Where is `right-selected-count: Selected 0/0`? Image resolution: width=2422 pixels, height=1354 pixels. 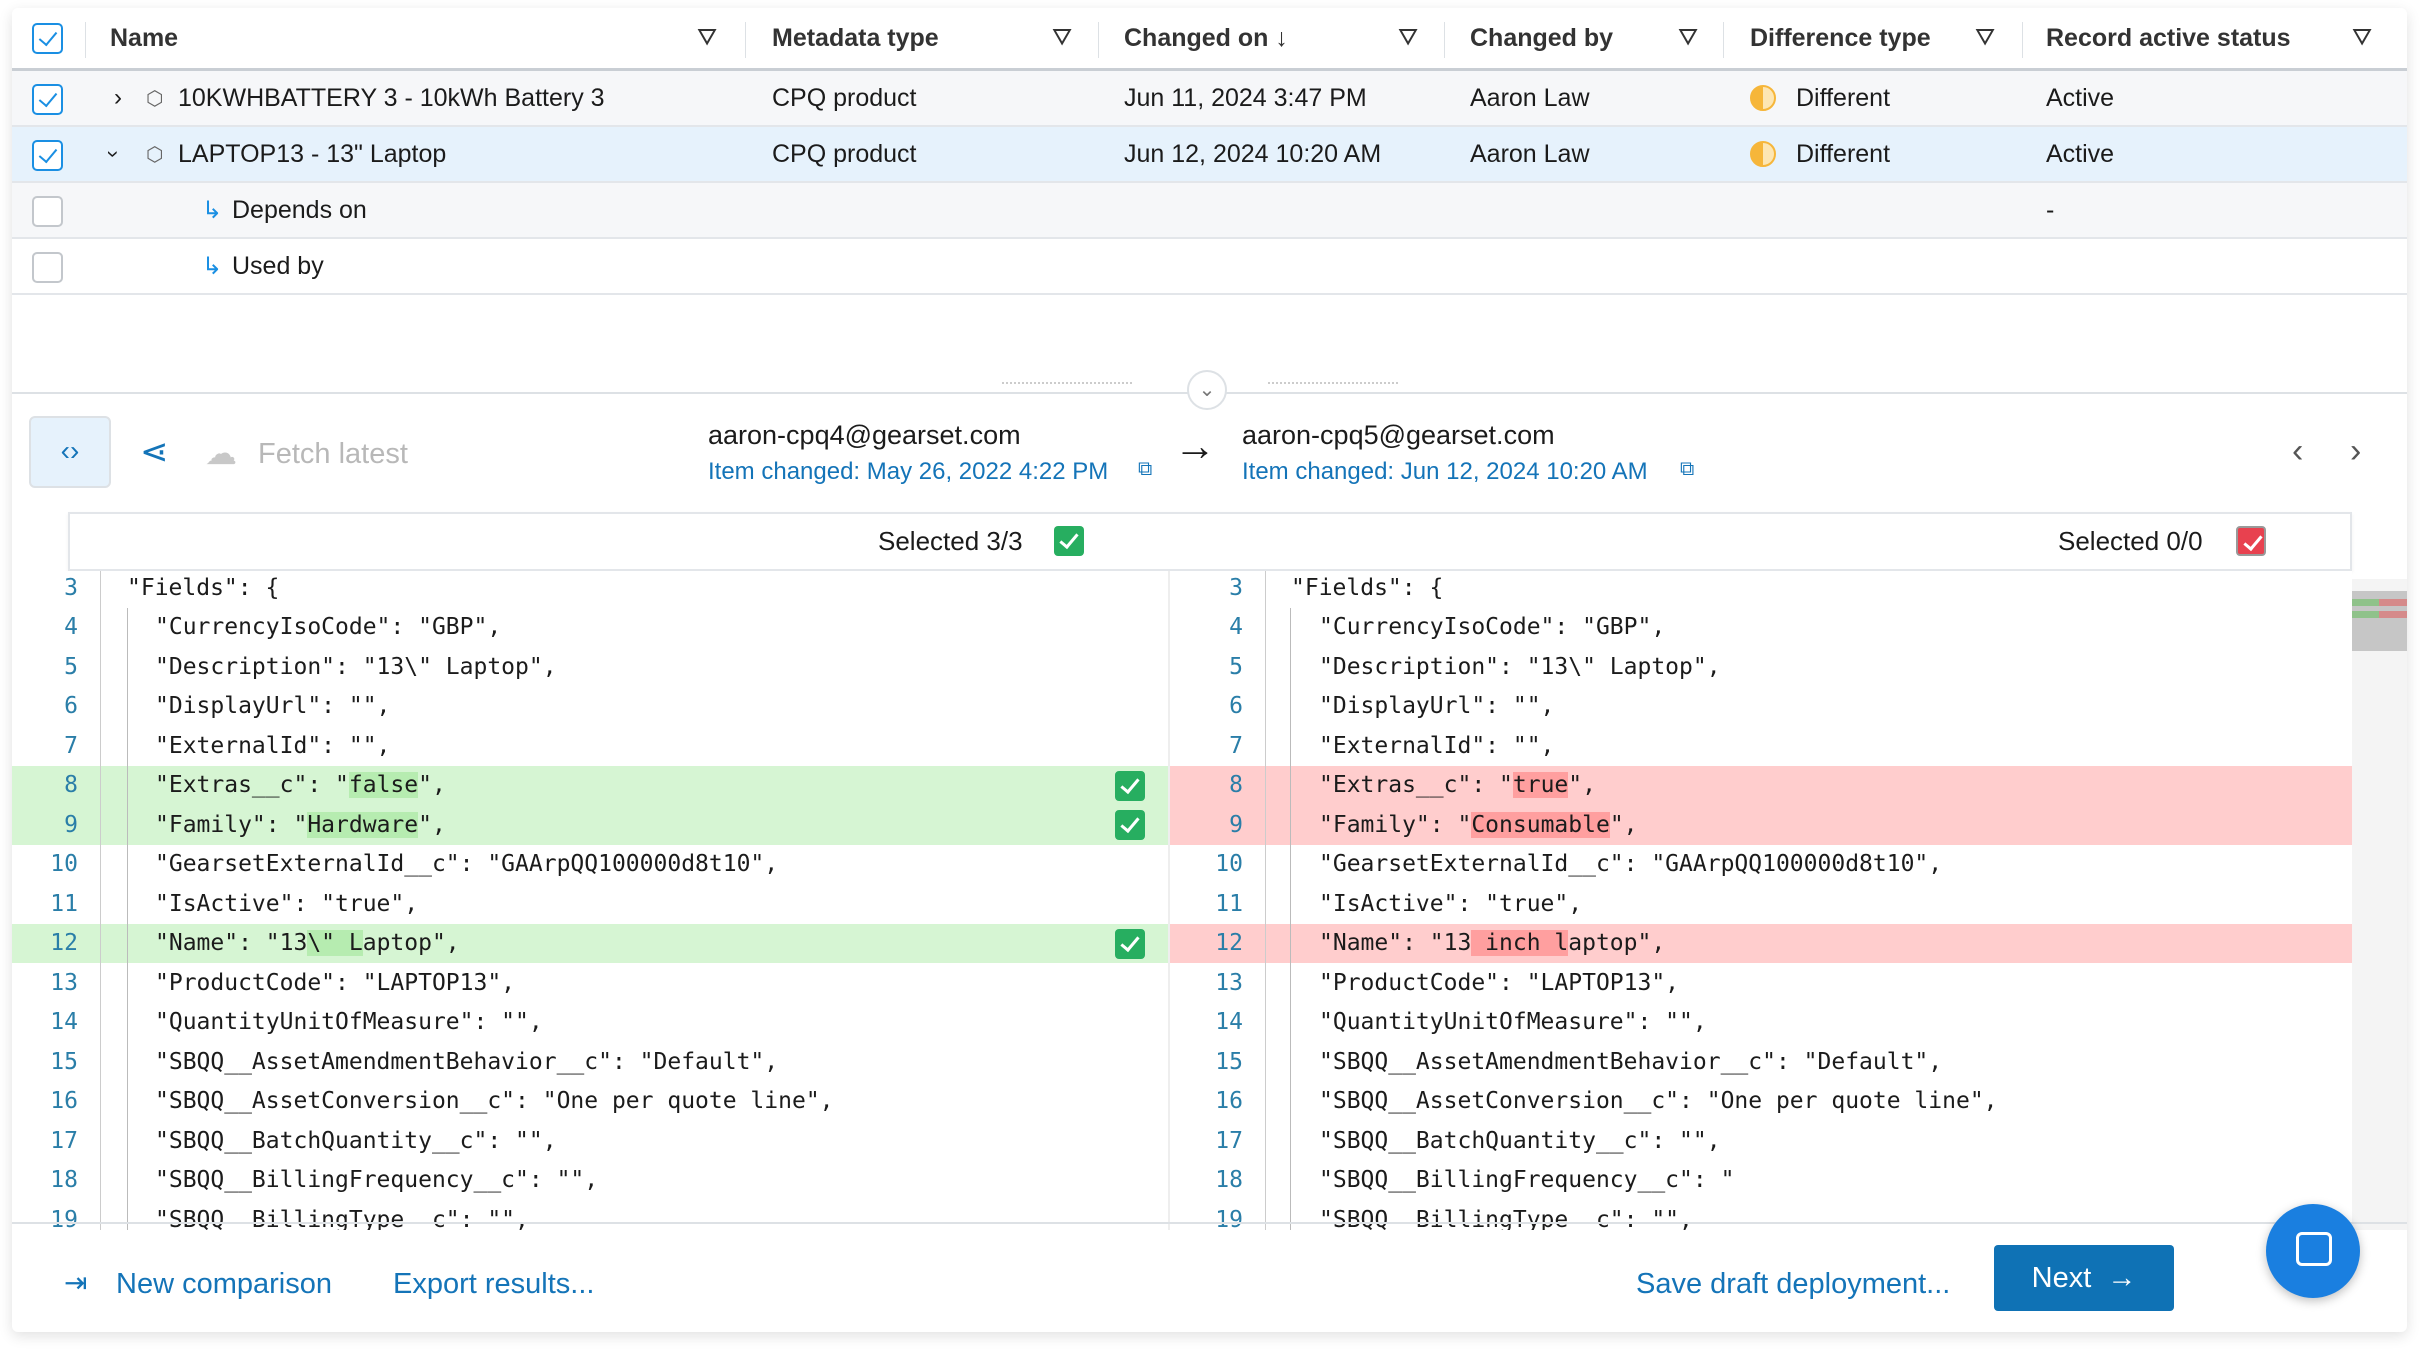 right-selected-count: Selected 0/0 is located at coordinates (2130, 541).